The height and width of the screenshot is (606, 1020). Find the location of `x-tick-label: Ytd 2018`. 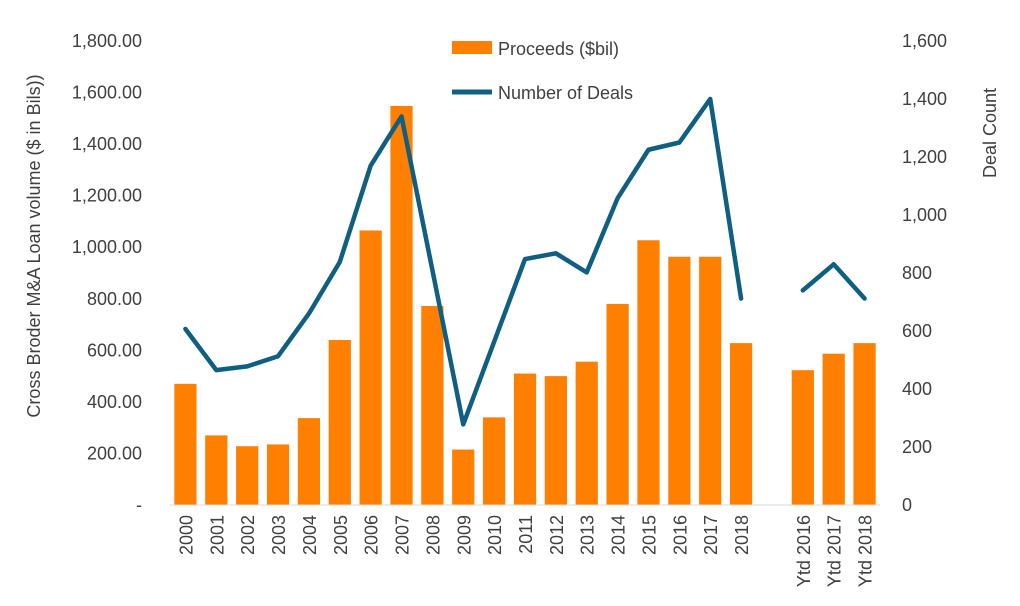

x-tick-label: Ytd 2018 is located at coordinates (866, 551).